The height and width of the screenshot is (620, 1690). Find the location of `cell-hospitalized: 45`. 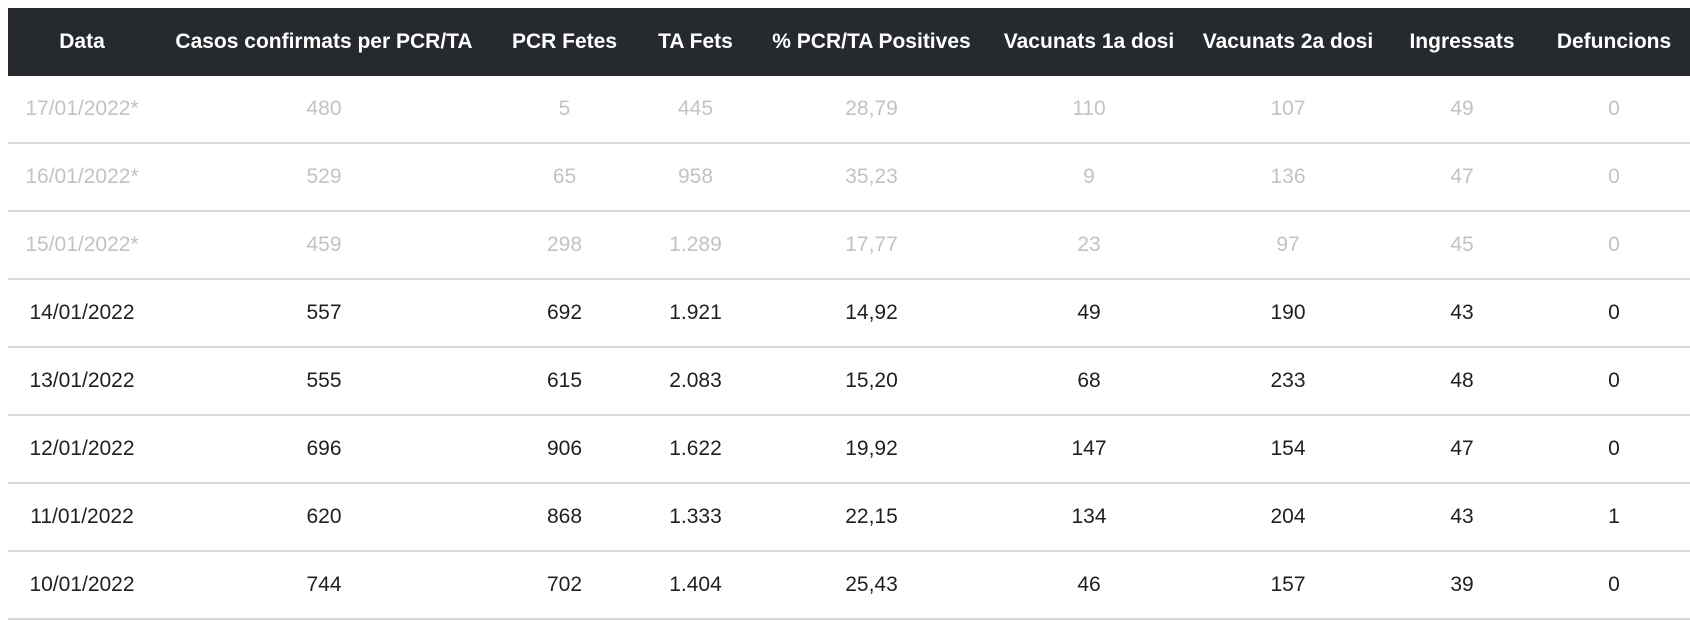

cell-hospitalized: 45 is located at coordinates (1462, 245).